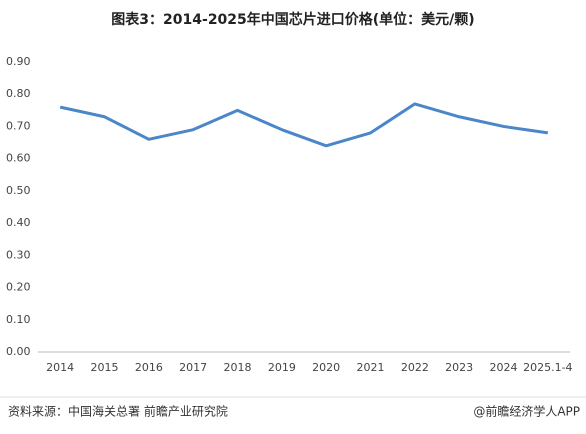 This screenshot has width=586, height=434. Describe the element at coordinates (292, 19) in the screenshot. I see `chart-title: 图表3：2014-2025年中国芯片进口价格(单位：美元/颗)` at that location.